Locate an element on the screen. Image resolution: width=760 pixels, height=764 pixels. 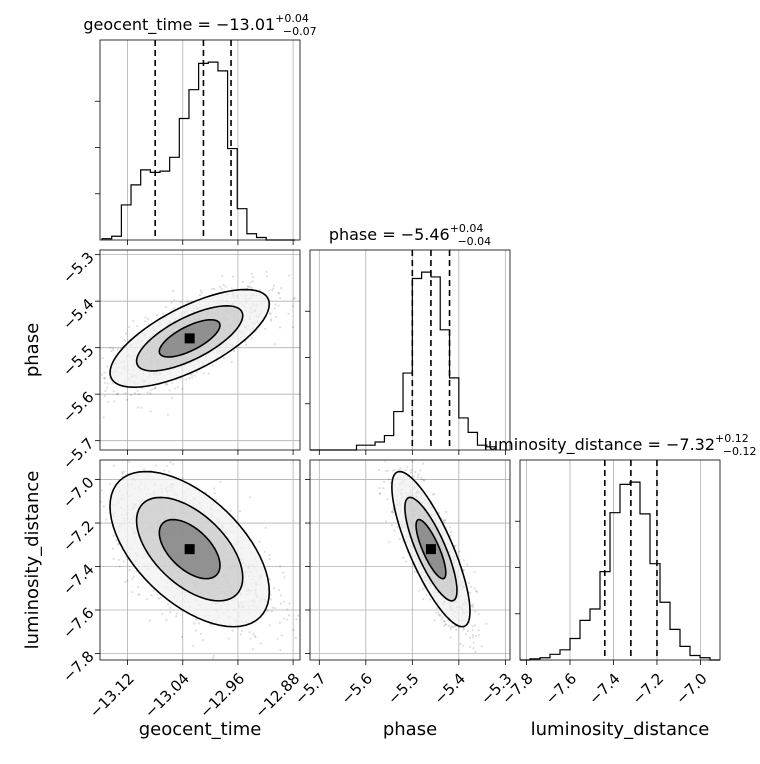
hist-geocent_time-grid is located at coordinates (210, 140).